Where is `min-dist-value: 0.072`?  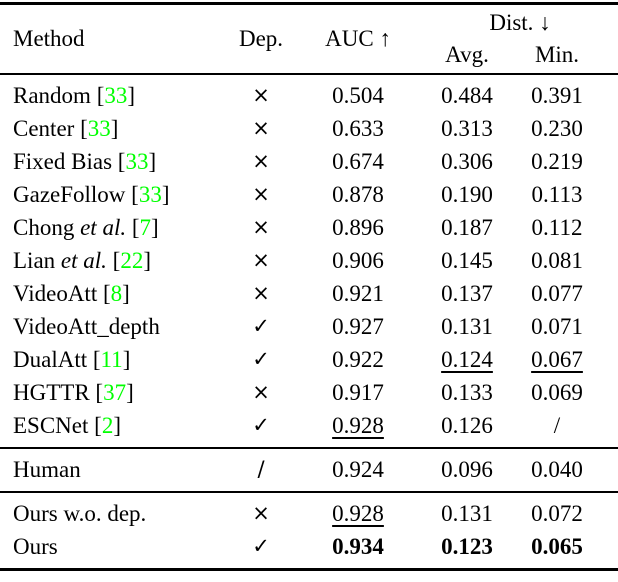 min-dist-value: 0.072 is located at coordinates (557, 513).